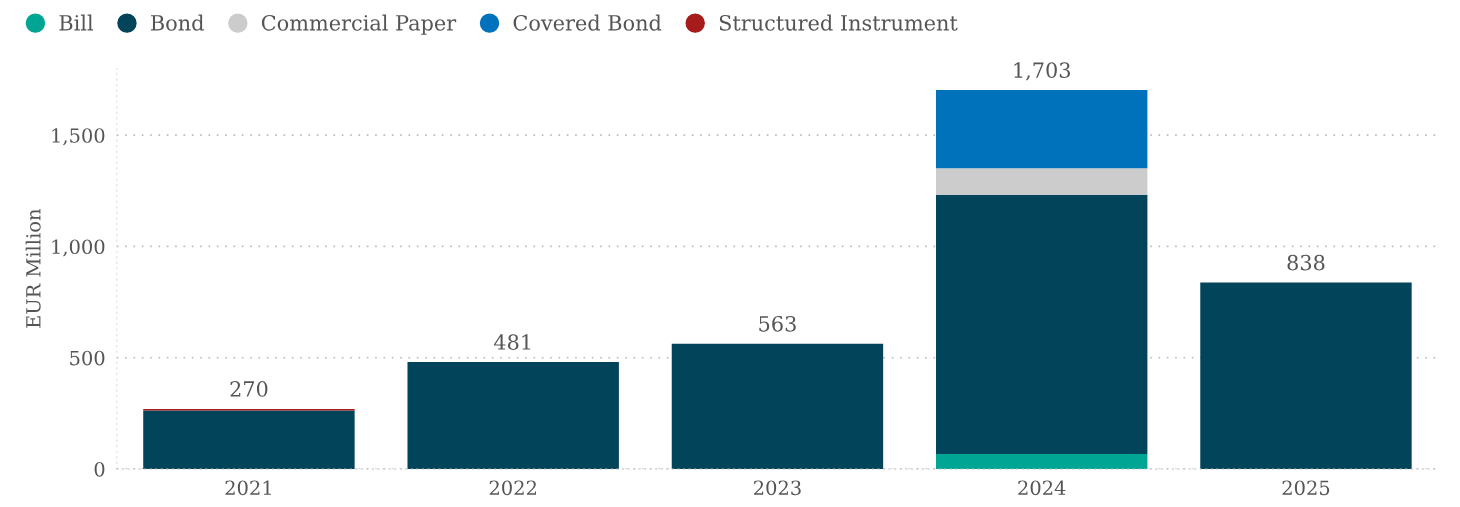 This screenshot has width=1460, height=507. What do you see at coordinates (587, 22) in the screenshot?
I see `legend-label: Covered Bond` at bounding box center [587, 22].